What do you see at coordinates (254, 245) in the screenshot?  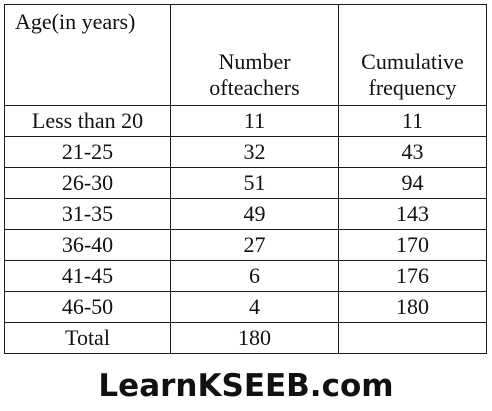 I see `teachers-cell: 27` at bounding box center [254, 245].